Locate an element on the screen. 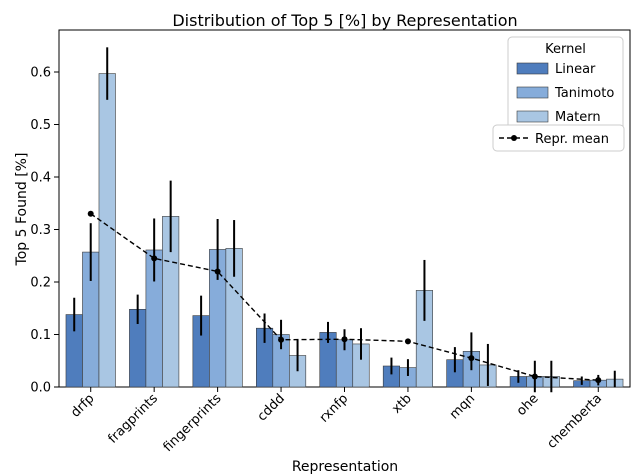  y-tick-label: 0.1 is located at coordinates (40, 335).